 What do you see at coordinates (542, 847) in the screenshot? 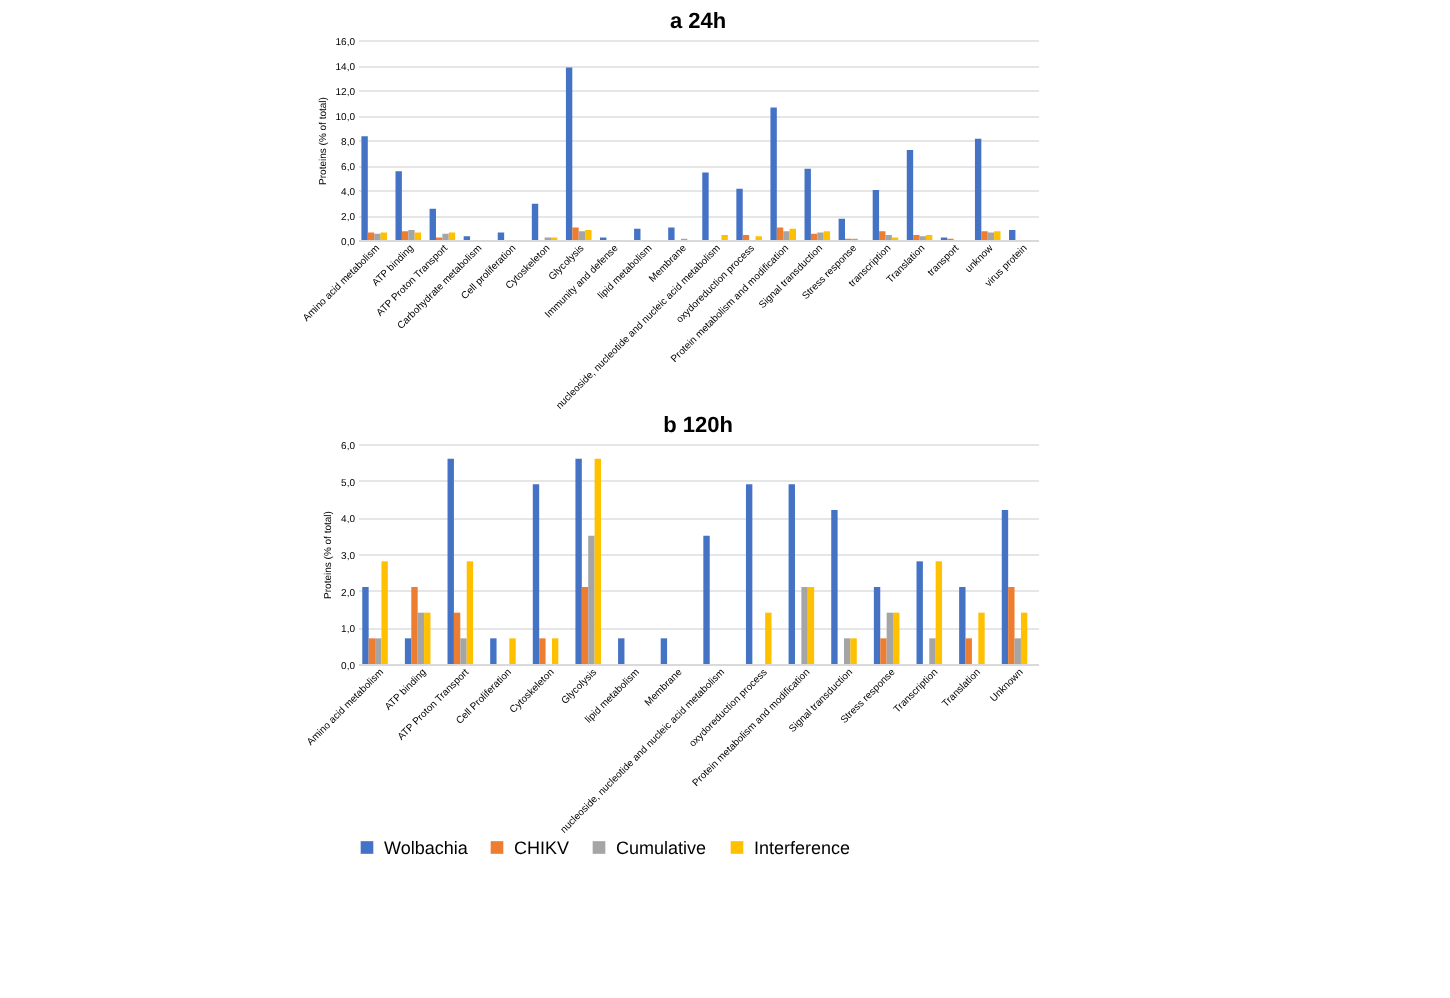
I see `legend-label: CHIKV` at bounding box center [542, 847].